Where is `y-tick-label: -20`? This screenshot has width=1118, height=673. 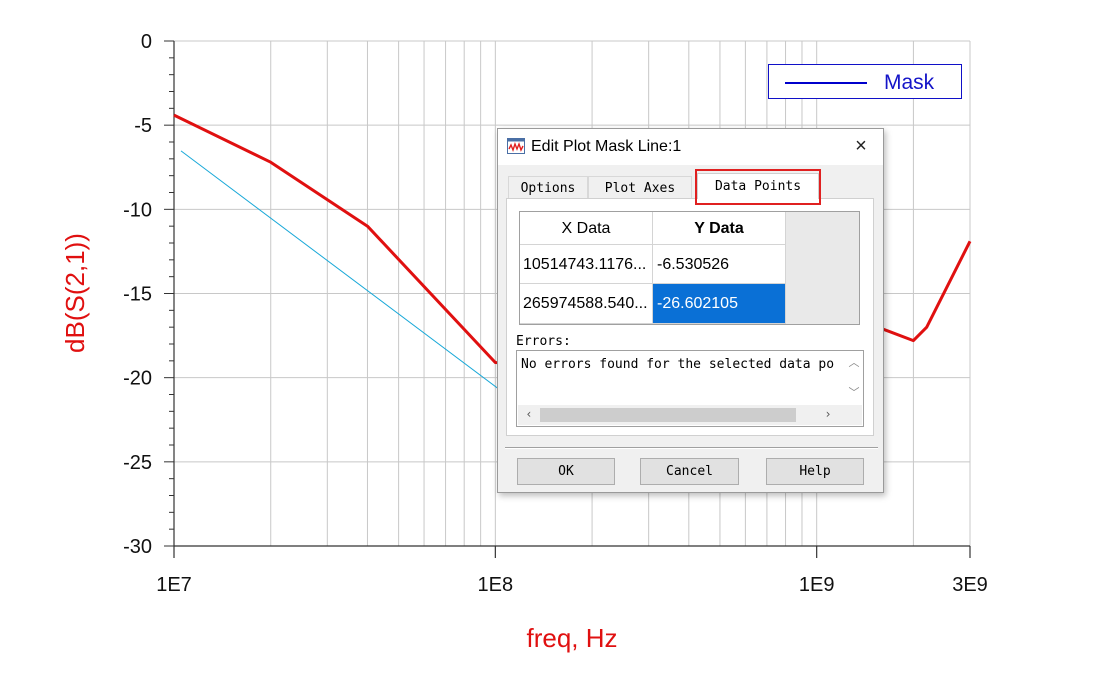
y-tick-label: -20 is located at coordinates (137, 379).